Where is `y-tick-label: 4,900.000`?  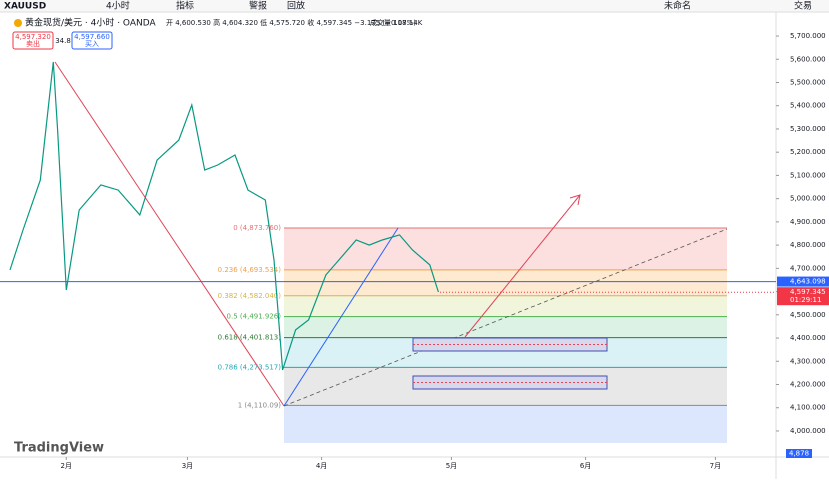 y-tick-label: 4,900.000 is located at coordinates (808, 222).